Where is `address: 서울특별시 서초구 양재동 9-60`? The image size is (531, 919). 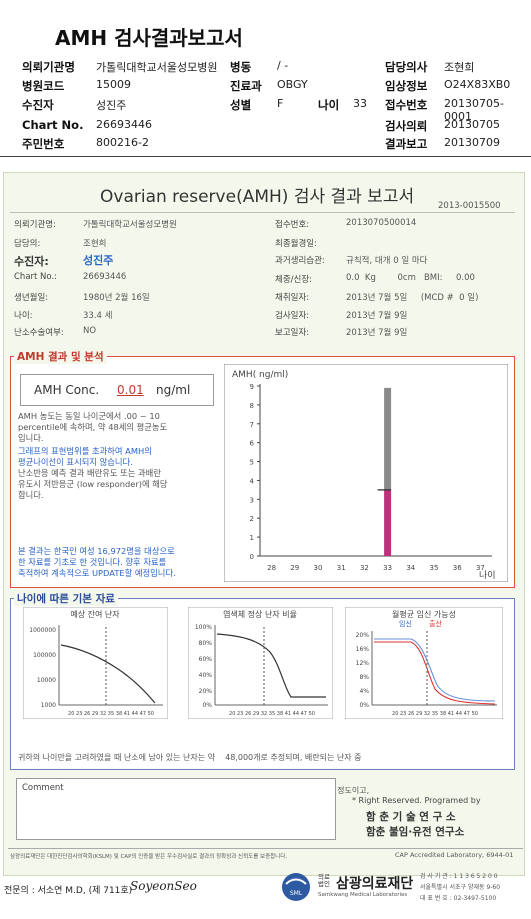 address: 서울특별시 서초구 양재동 9-60 is located at coordinates (460, 887).